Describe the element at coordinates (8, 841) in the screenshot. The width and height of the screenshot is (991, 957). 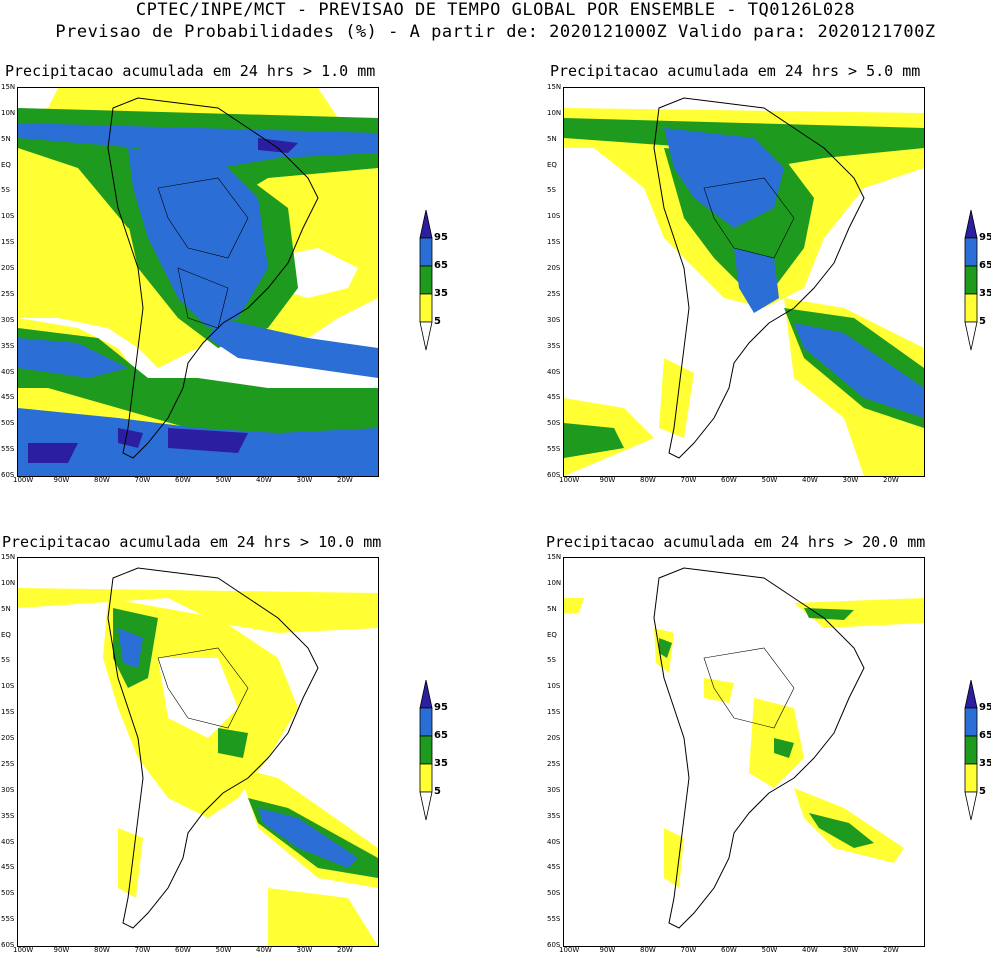
I see `lat-tick-label: 40S` at that location.